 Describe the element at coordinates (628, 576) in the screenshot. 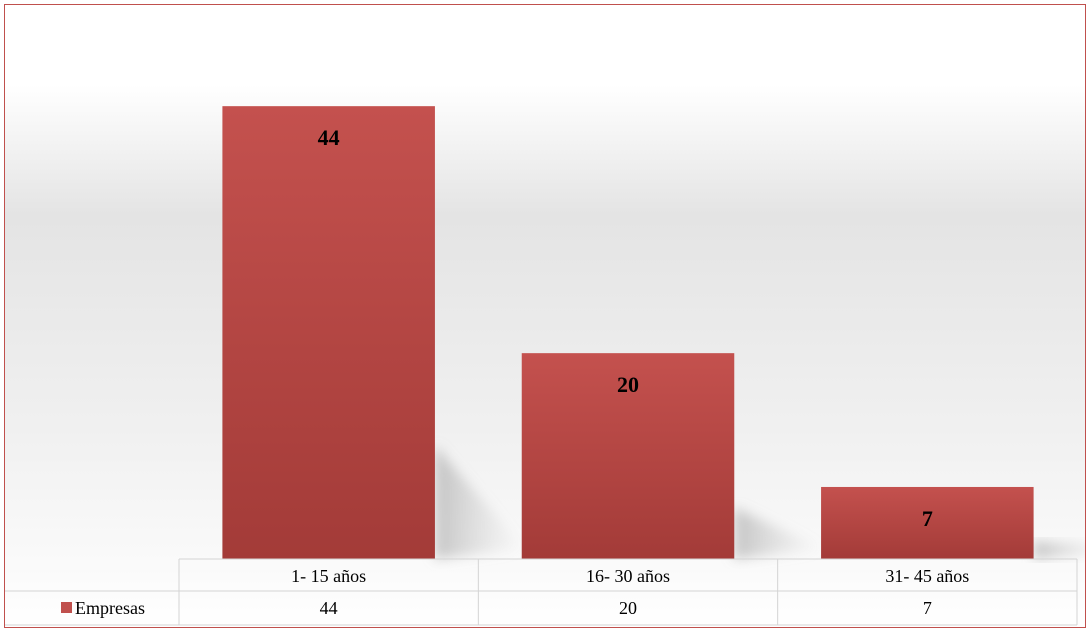

I see `category-label: 16- 30 años` at that location.